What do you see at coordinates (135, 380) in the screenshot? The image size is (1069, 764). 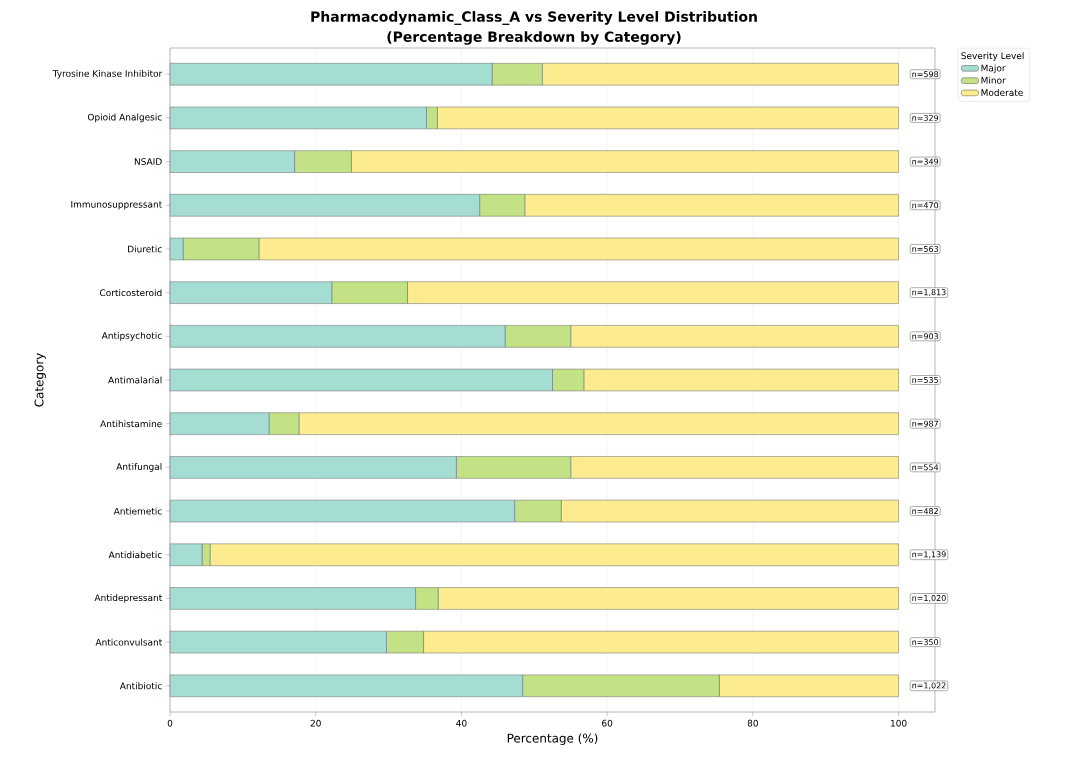 I see `y-tick-label: Antimalarial` at bounding box center [135, 380].